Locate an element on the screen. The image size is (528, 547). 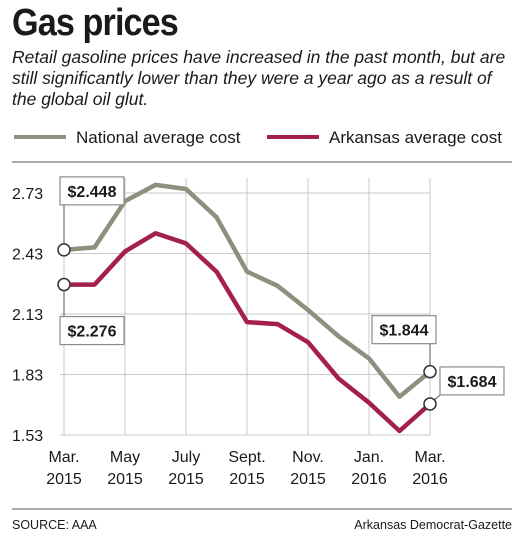
legend-label-national: National average cost is located at coordinates (158, 137).